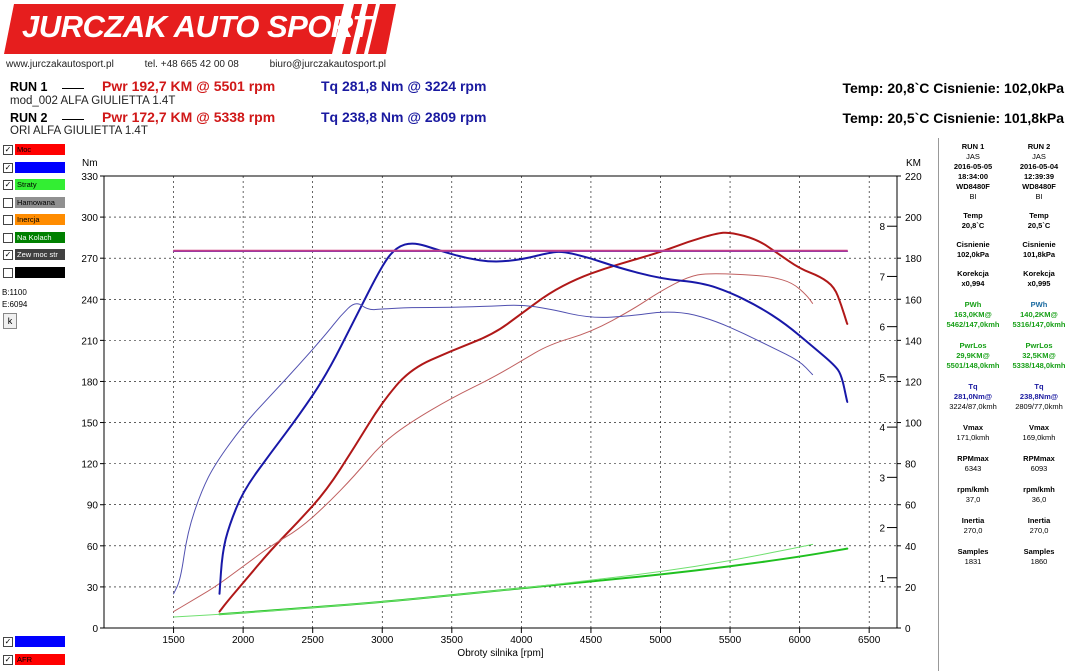 The width and height of the screenshot is (1074, 671). Describe the element at coordinates (913, 424) in the screenshot. I see `y-right-tick-label-5: 100` at that location.